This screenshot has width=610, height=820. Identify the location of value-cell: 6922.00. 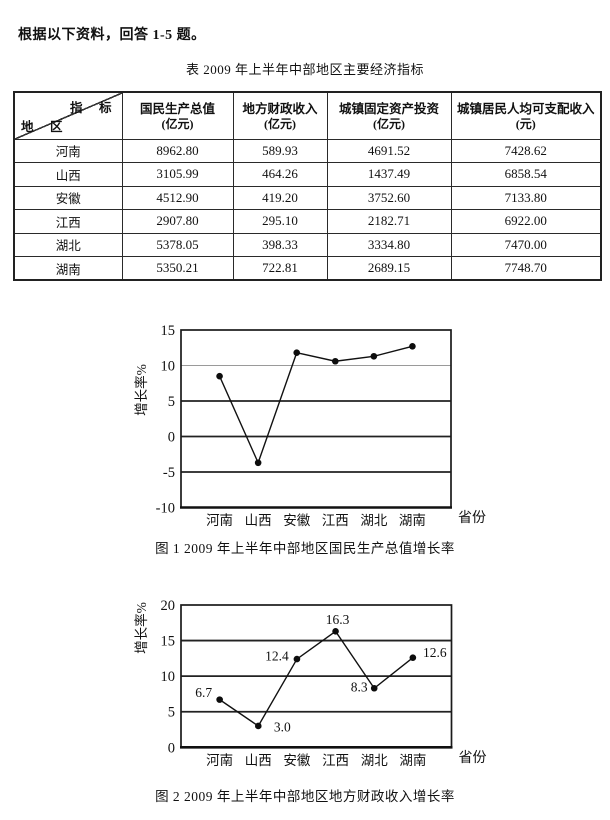
(526, 221).